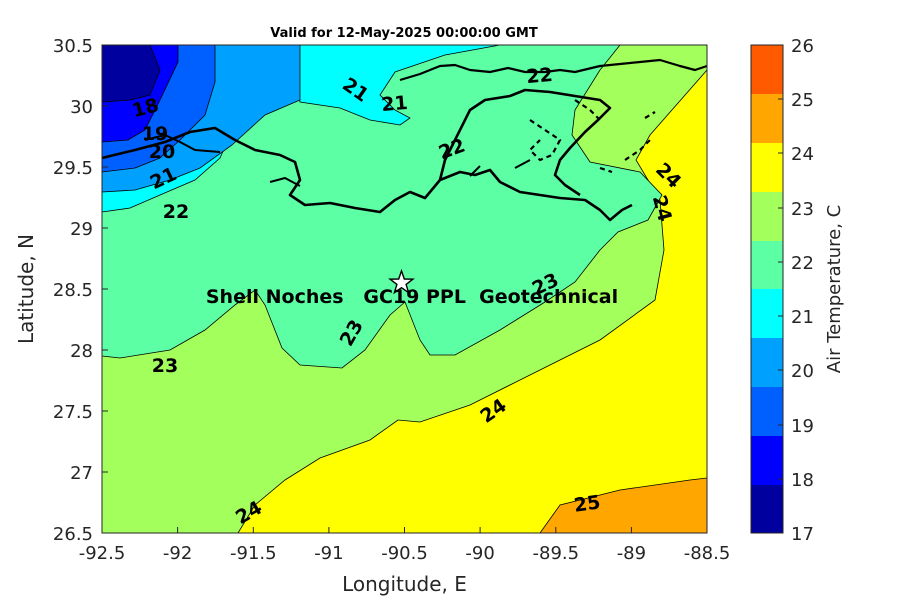 This screenshot has height=604, width=900. I want to click on contour-label: 19, so click(155, 134).